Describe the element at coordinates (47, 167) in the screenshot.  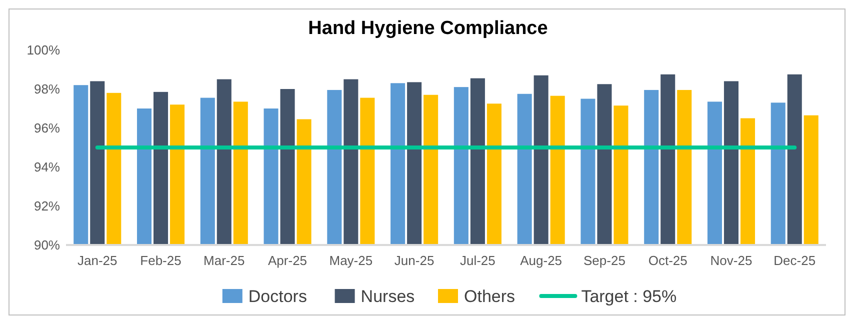
I see `y-tick-label: 94%` at that location.